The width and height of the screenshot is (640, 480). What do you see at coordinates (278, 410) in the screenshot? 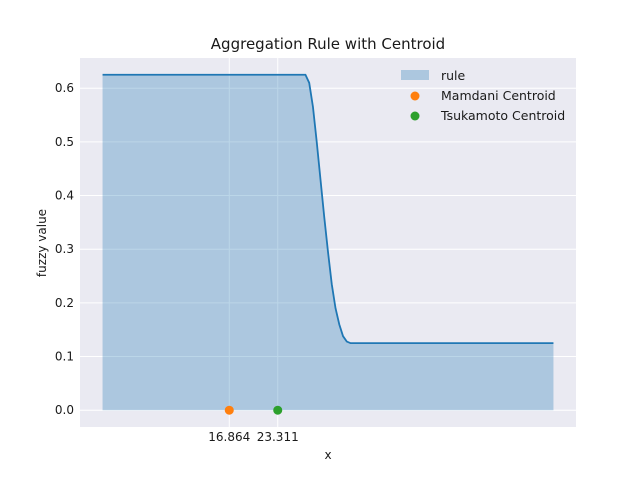
I see `tsukamoto-centroid-point` at bounding box center [278, 410].